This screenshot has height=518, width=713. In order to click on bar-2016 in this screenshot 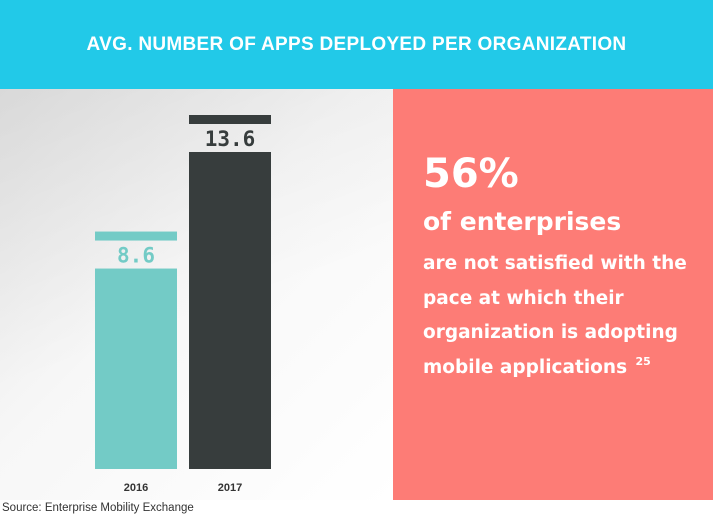, I will do `click(136, 368)`.